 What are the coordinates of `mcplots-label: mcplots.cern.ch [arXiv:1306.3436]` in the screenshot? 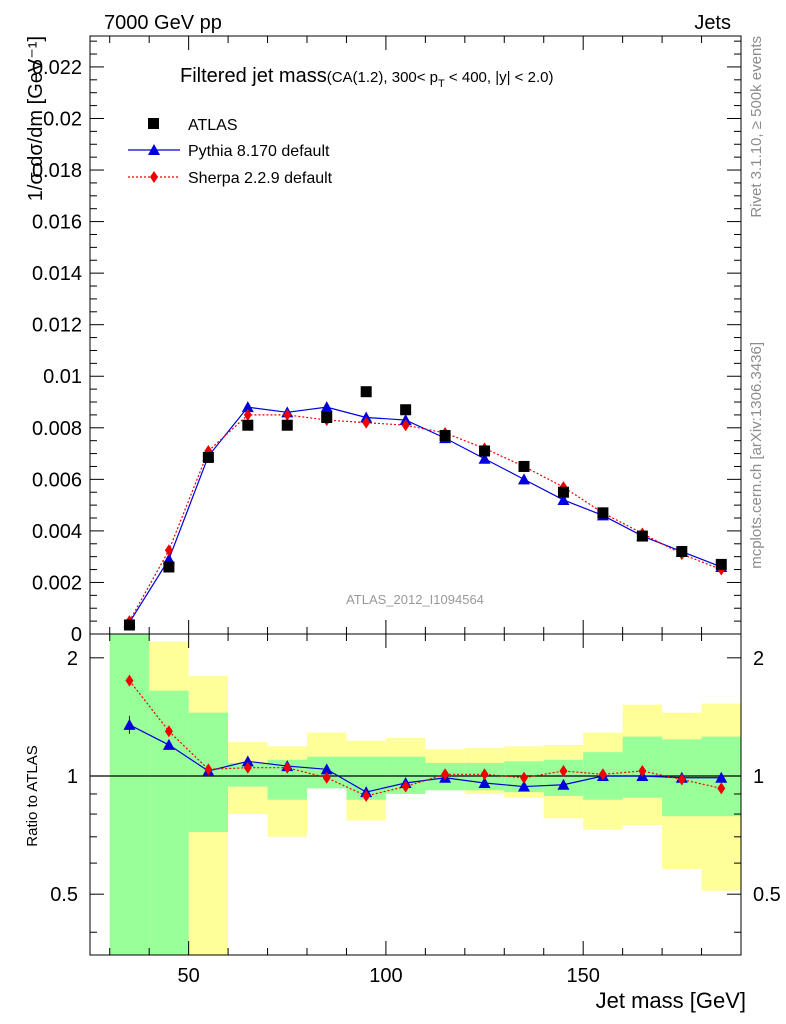 It's located at (756, 455).